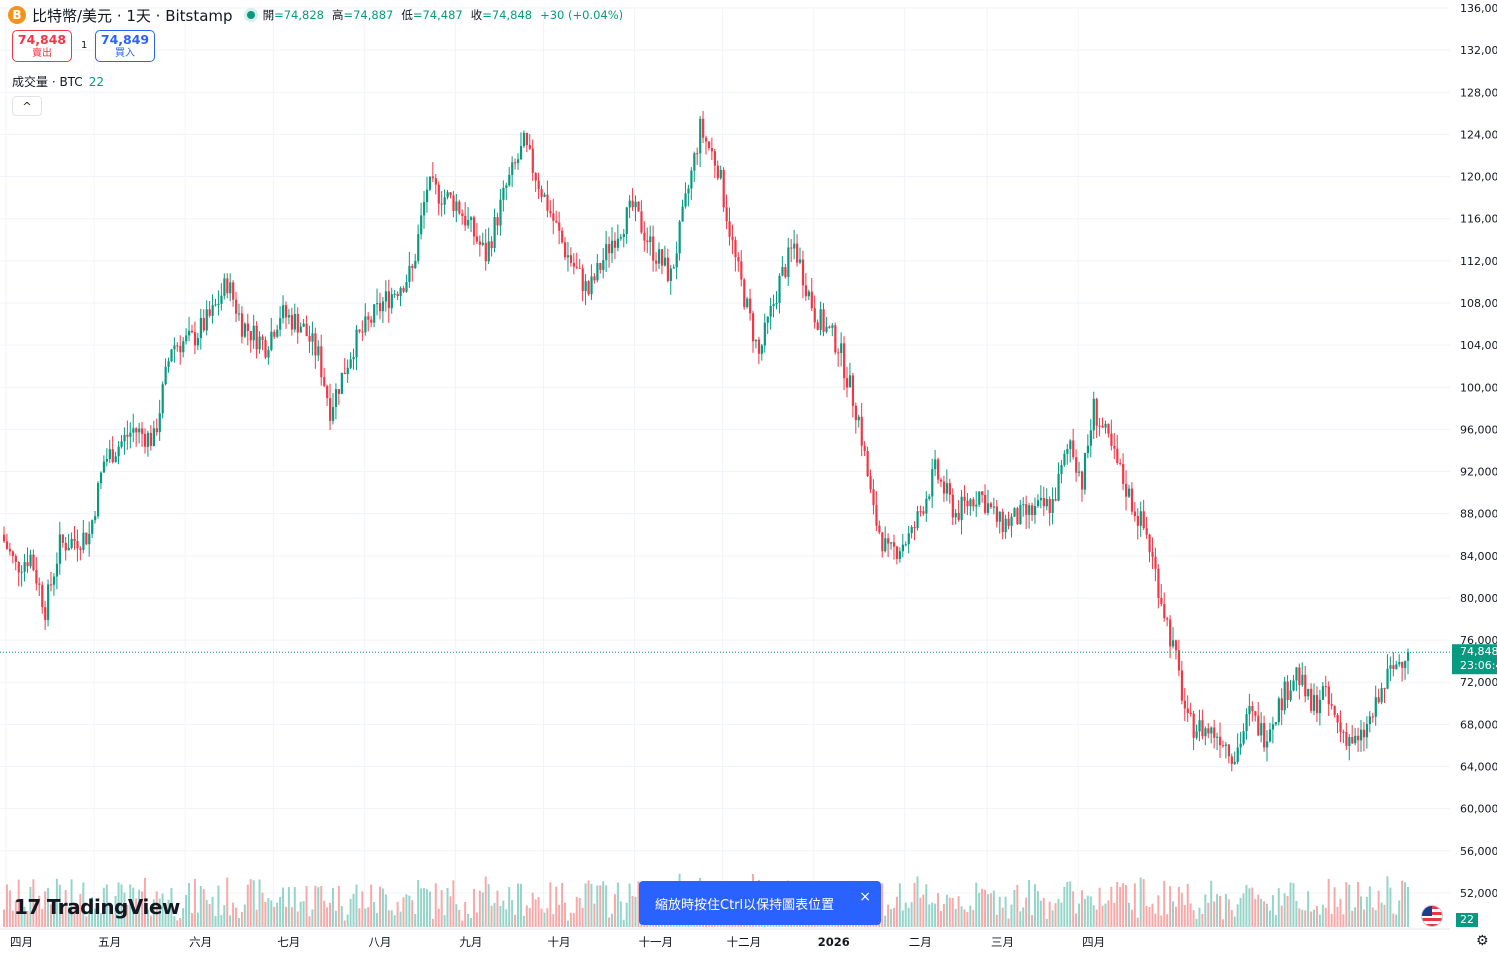 This screenshot has height=959, width=1497. Describe the element at coordinates (1478, 429) in the screenshot. I see `price-tick-label: 96,000` at that location.